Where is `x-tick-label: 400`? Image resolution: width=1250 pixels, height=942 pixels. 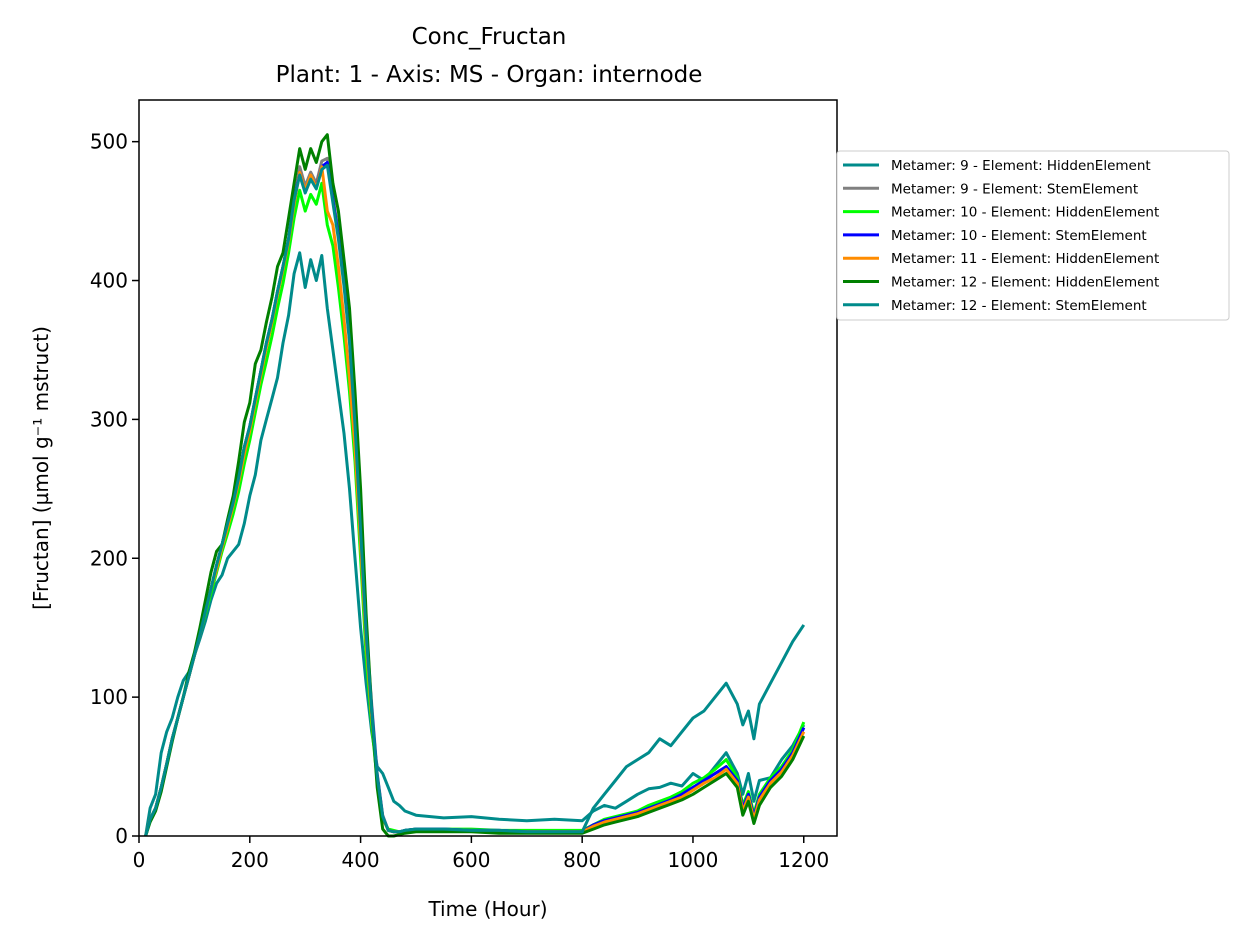
x-tick-label: 400 is located at coordinates (360, 860).